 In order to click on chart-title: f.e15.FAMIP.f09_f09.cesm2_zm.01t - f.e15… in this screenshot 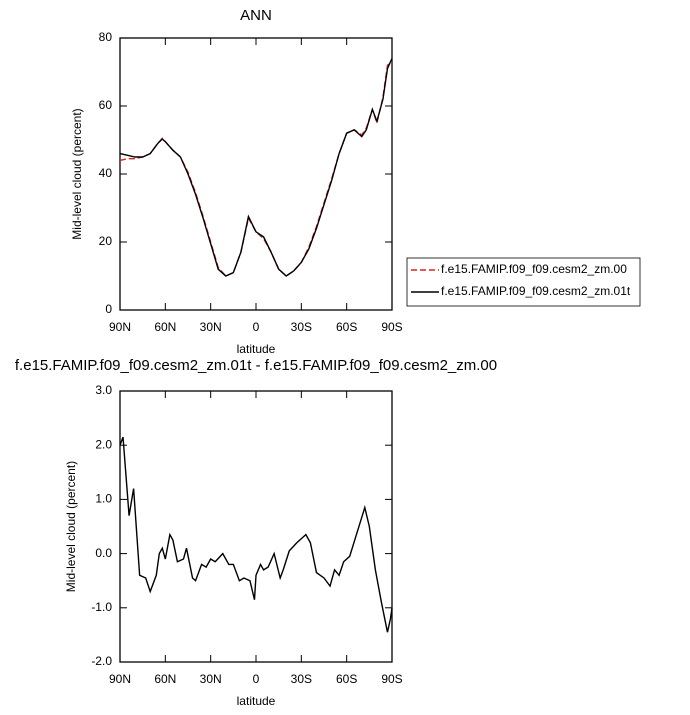, I will do `click(256, 365)`.